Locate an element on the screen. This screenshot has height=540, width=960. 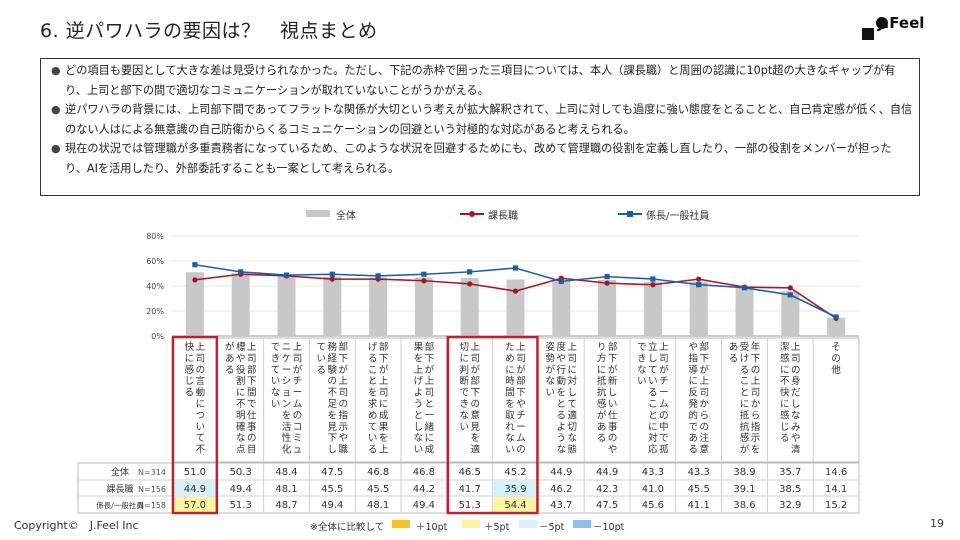
category-label-char: 注 is located at coordinates (704, 438).